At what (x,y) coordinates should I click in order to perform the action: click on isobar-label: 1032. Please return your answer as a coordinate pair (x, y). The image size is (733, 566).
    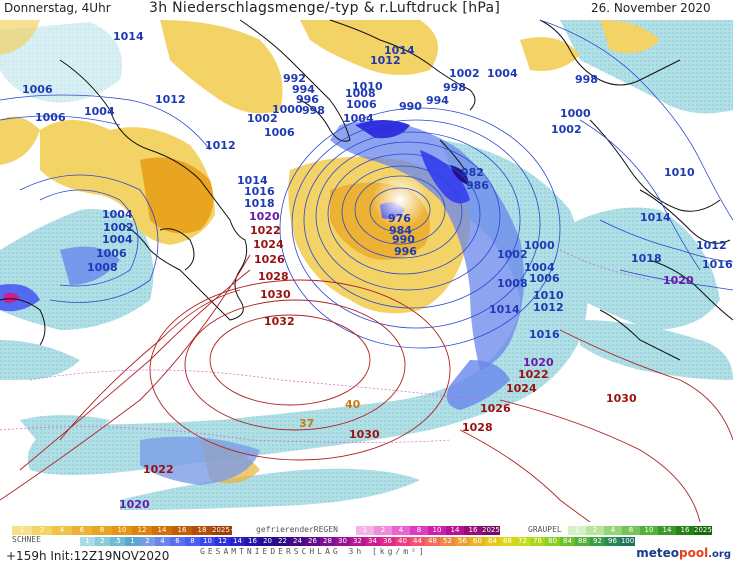
    Looking at the image, I should click on (279, 321).